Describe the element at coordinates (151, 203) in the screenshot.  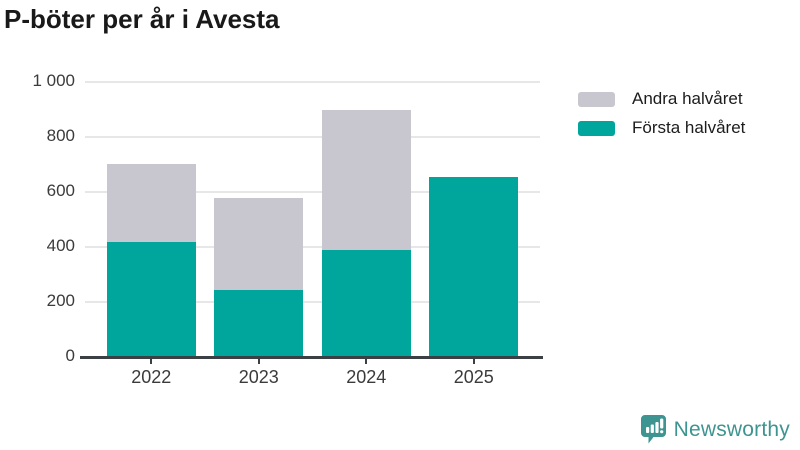
I see `bar-2022-andra-halvåret` at that location.